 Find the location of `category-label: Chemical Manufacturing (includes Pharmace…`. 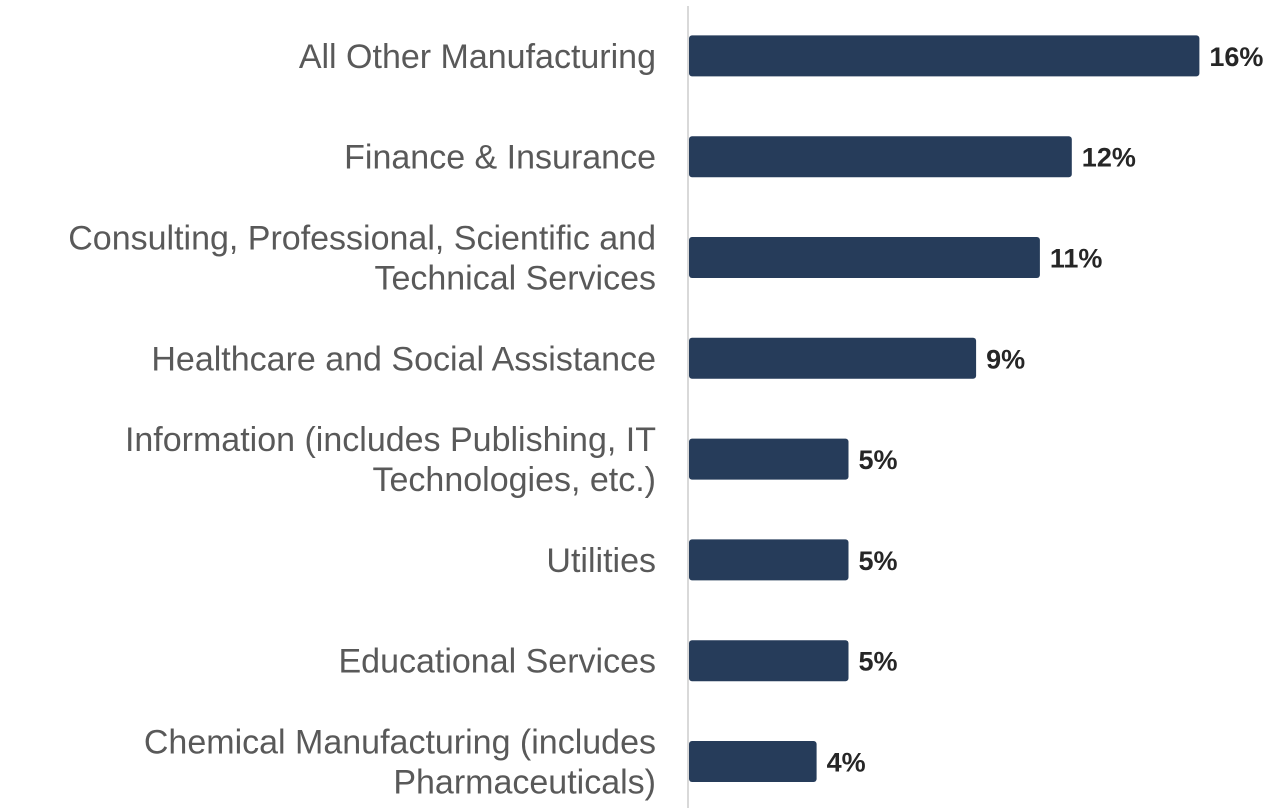

category-label: Chemical Manufacturing (includes Pharmace… is located at coordinates (400, 763).